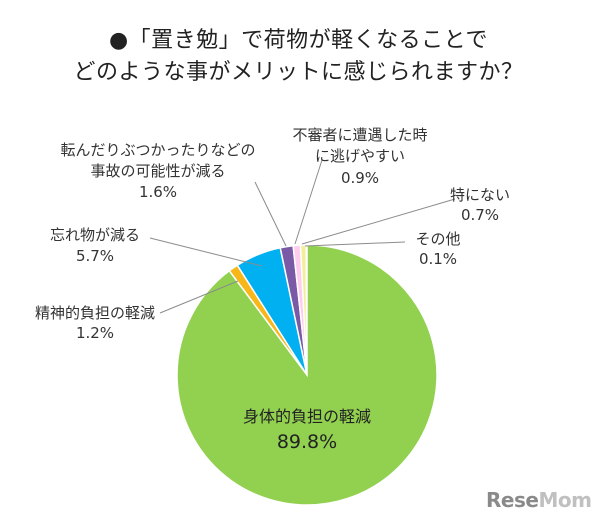 The width and height of the screenshot is (597, 523). What do you see at coordinates (480, 215) in the screenshot?
I see `slice-value-5: 0.7%` at bounding box center [480, 215].